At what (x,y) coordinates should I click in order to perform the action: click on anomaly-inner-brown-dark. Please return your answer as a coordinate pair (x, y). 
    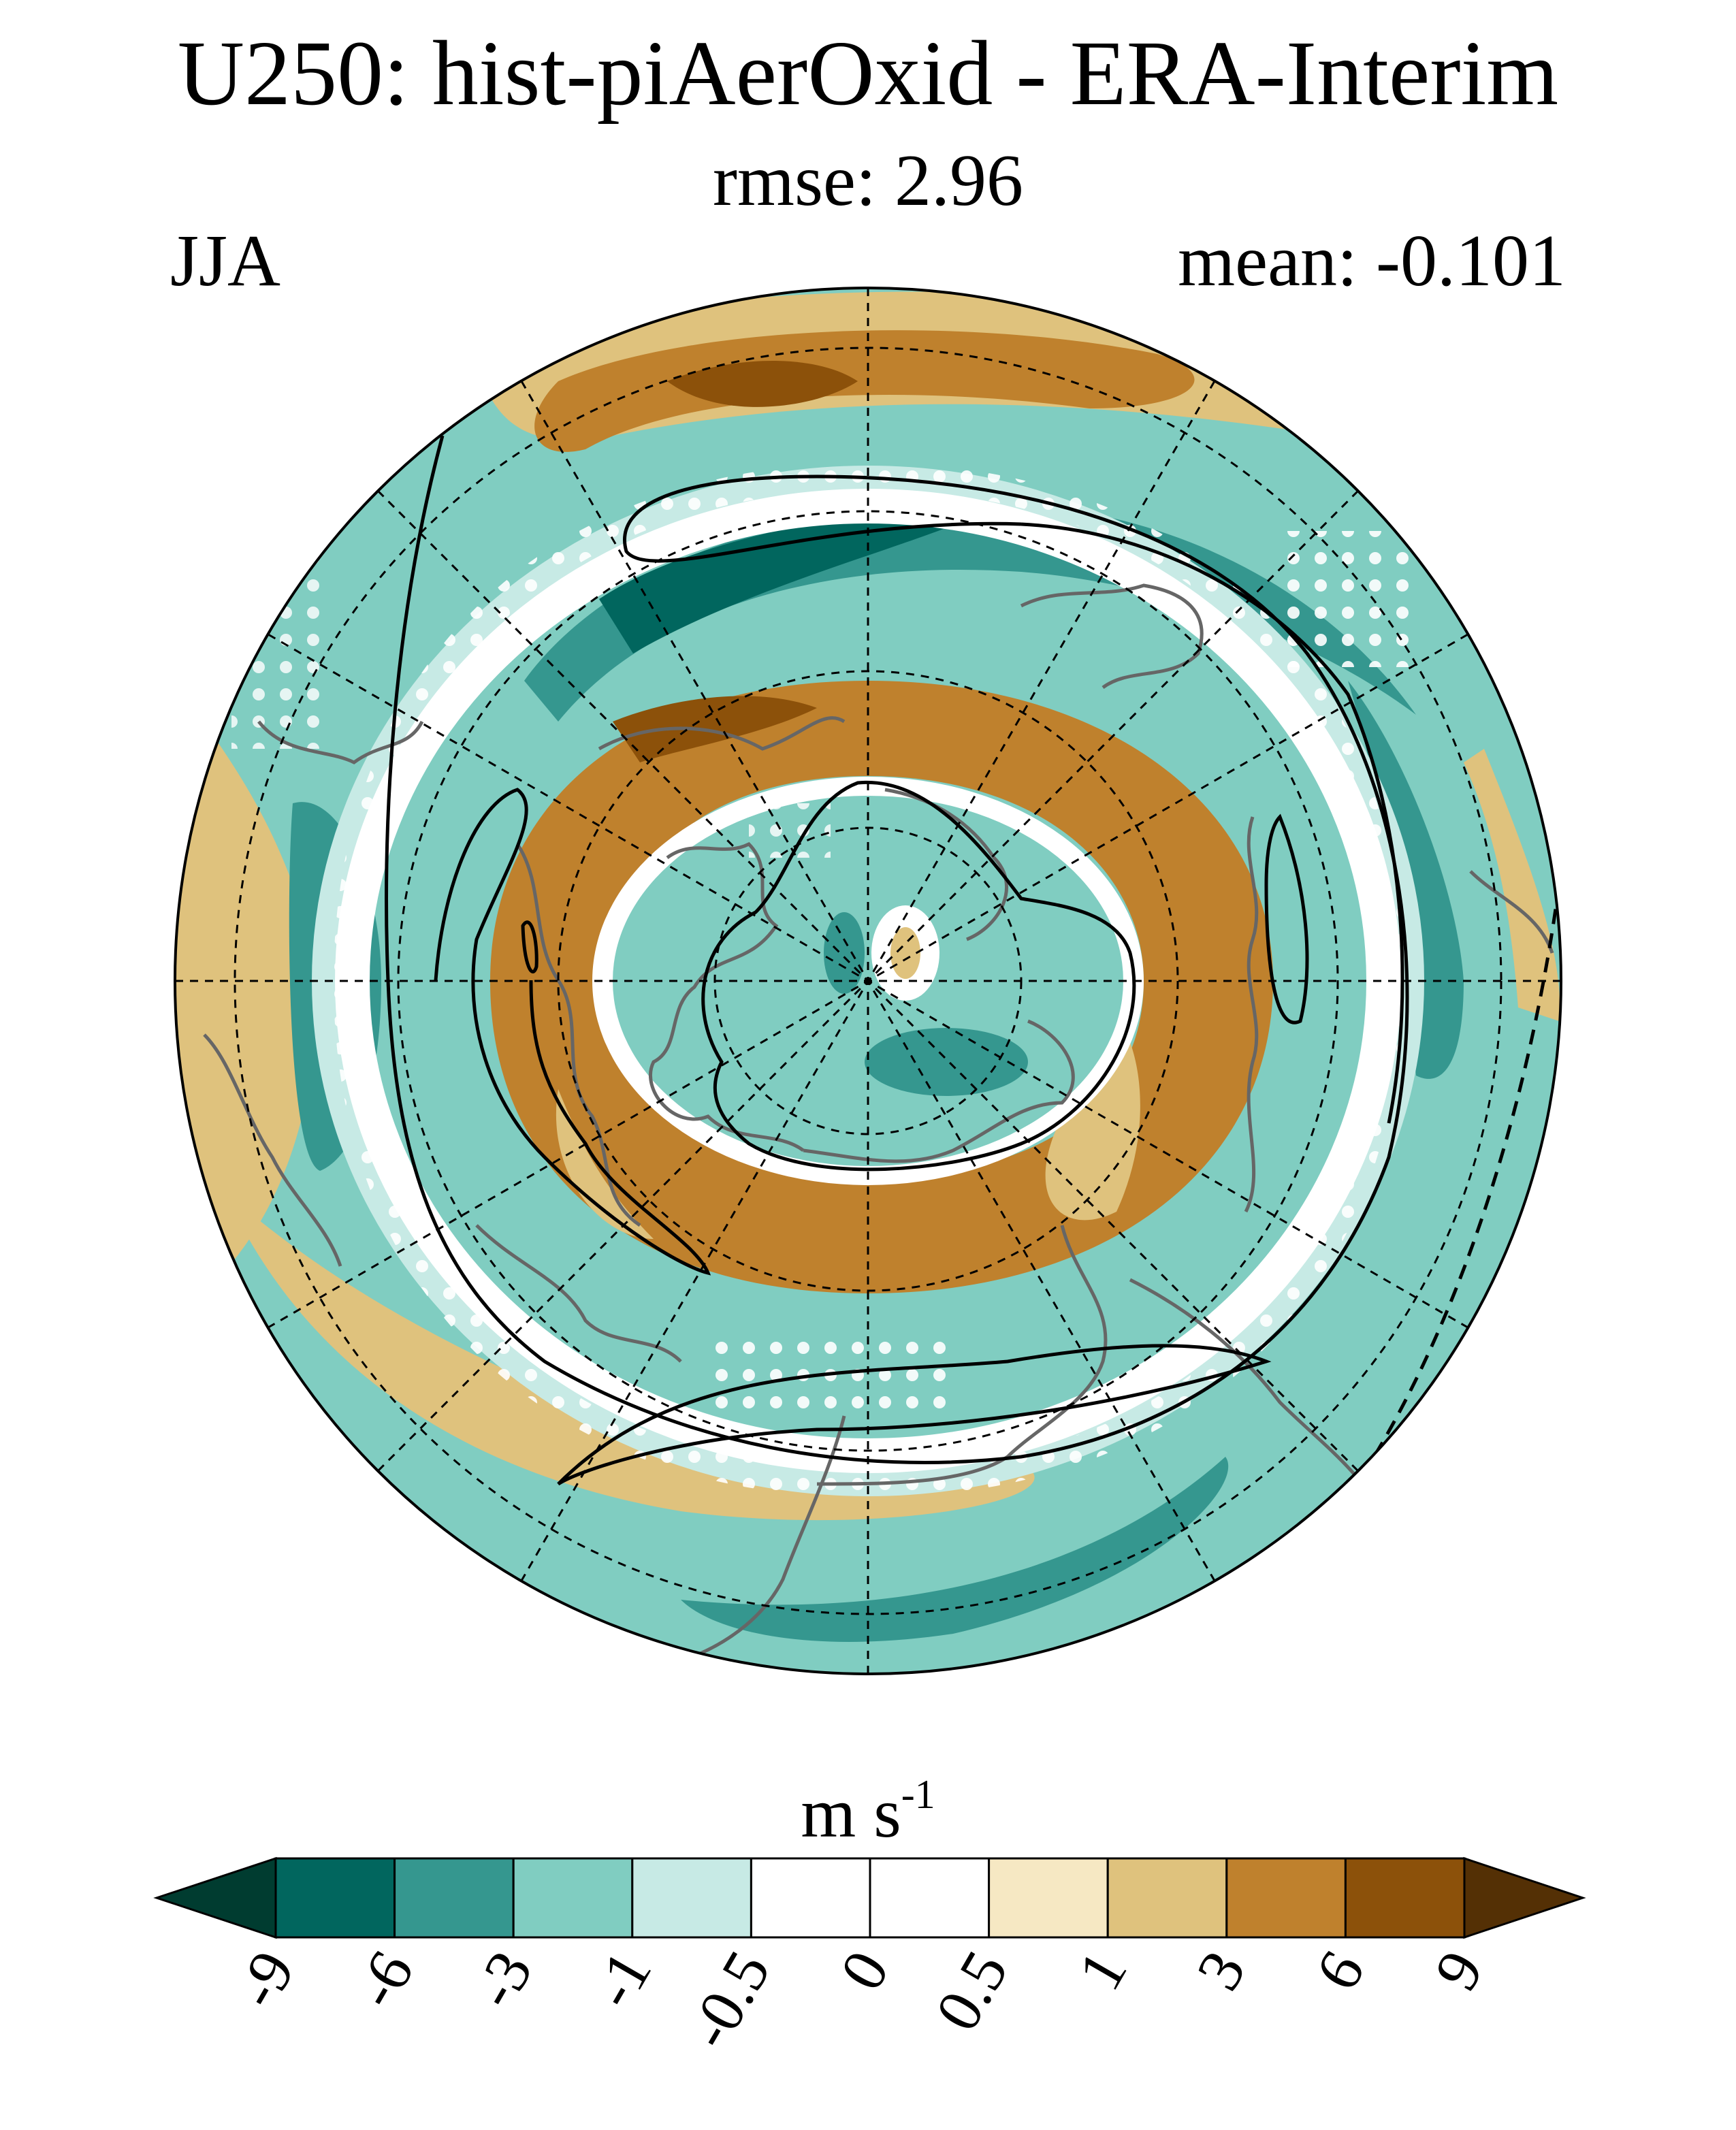
    Looking at the image, I should click on (715, 729).